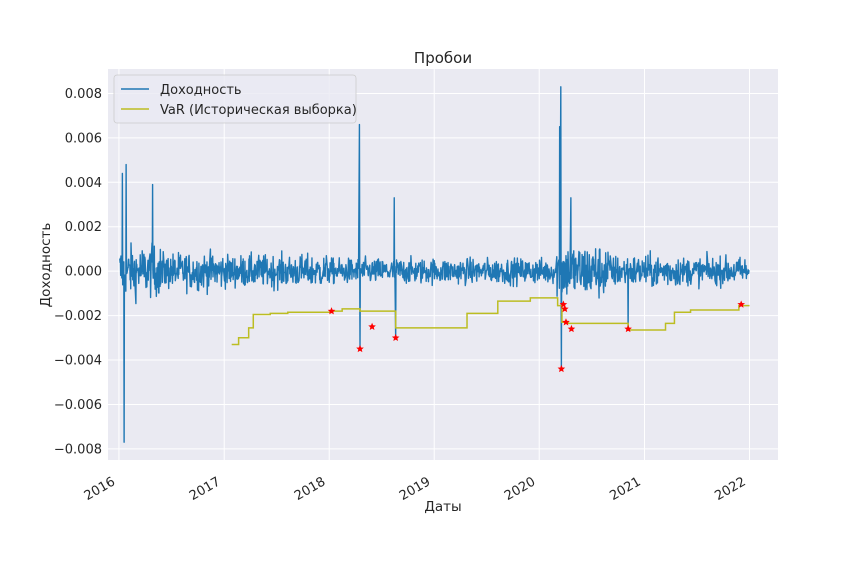 This screenshot has width=864, height=576. Describe the element at coordinates (78, 449) in the screenshot. I see `y-tick-label: −0.008` at that location.